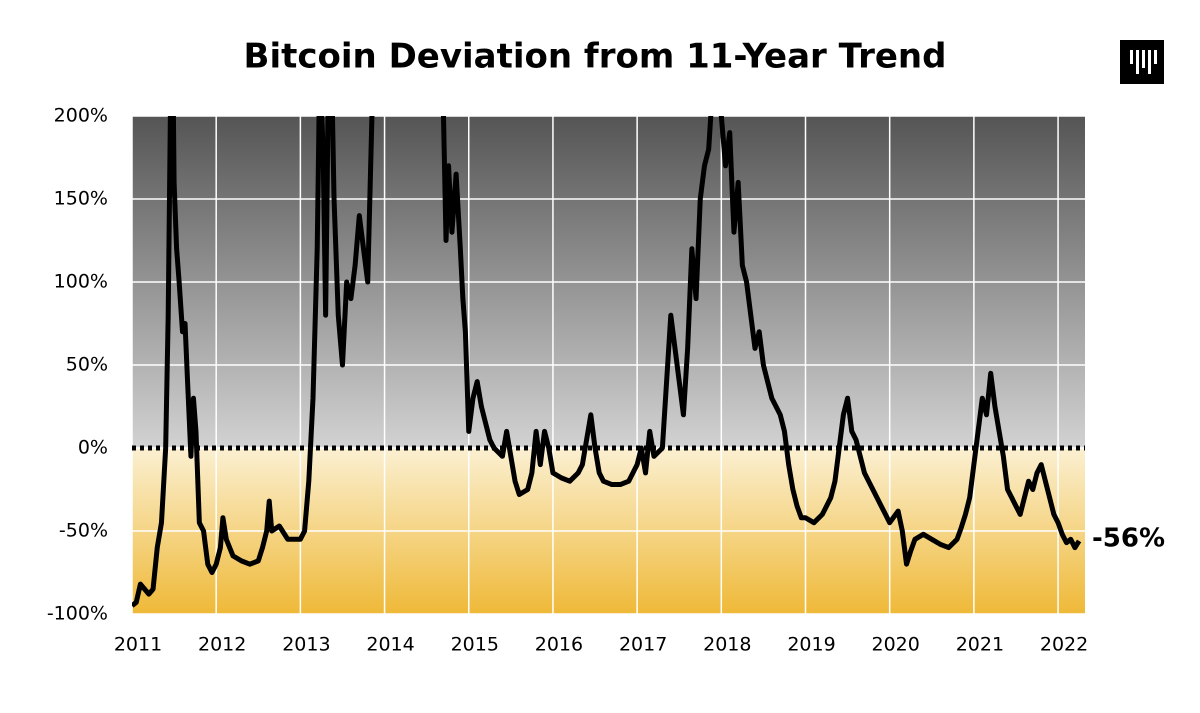  What do you see at coordinates (93, 448) in the screenshot?
I see `y-tick-label: 0%` at bounding box center [93, 448].